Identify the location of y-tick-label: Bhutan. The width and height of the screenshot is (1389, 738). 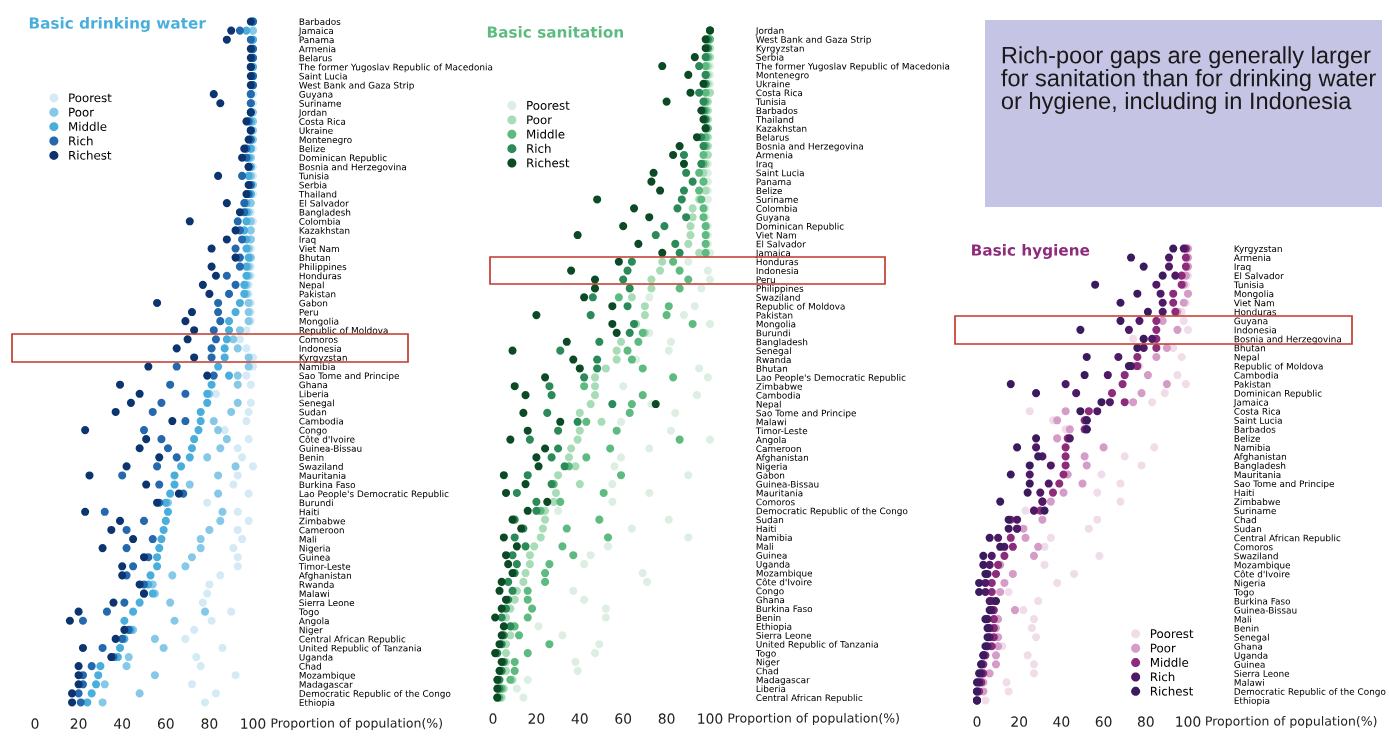
(772, 368).